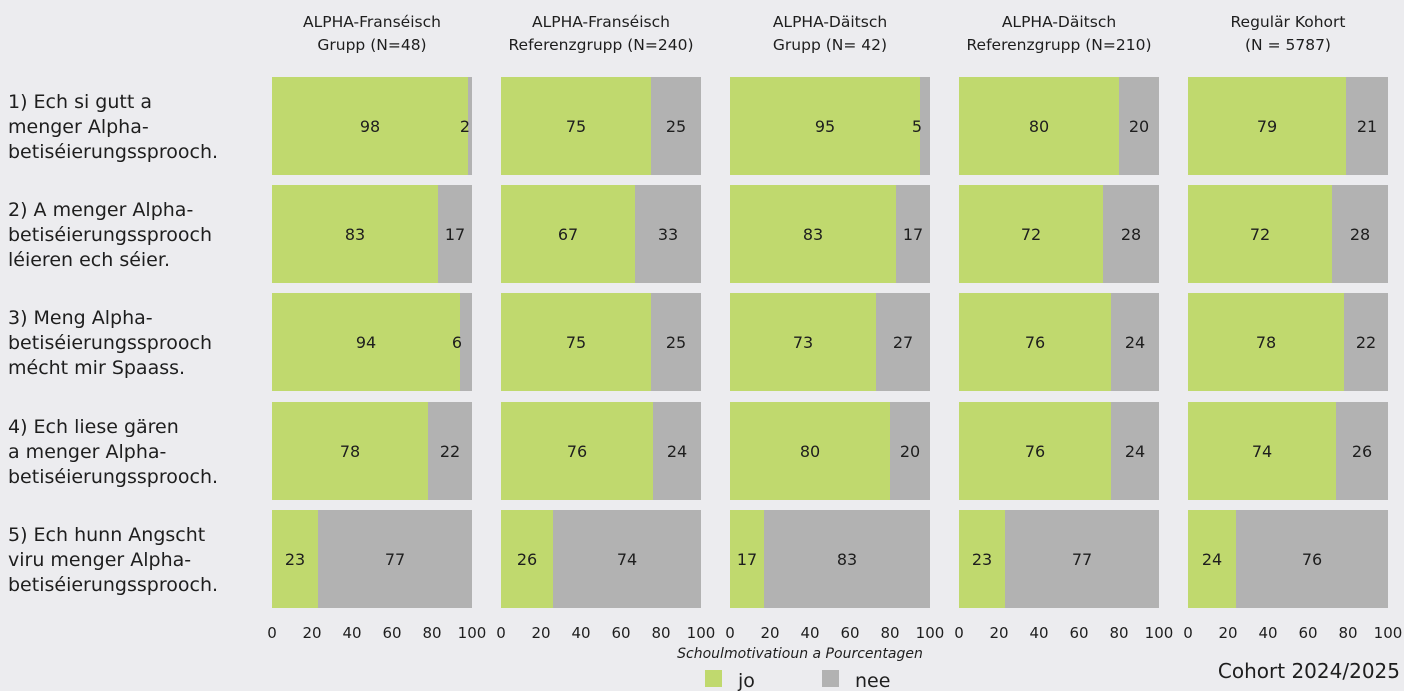  I want to click on bar-label-nee: 27, so click(903, 342).